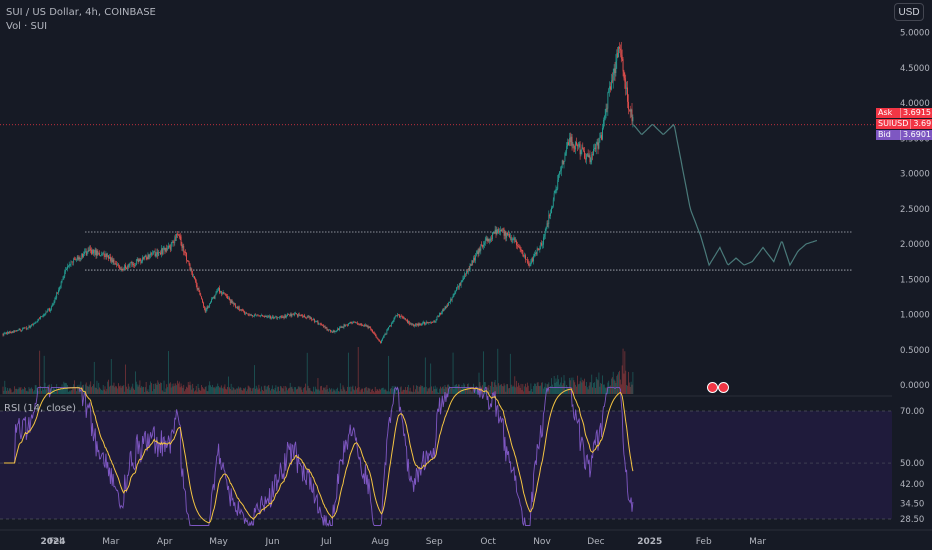  Describe the element at coordinates (725, 195) in the screenshot. I see `projection-path` at that location.